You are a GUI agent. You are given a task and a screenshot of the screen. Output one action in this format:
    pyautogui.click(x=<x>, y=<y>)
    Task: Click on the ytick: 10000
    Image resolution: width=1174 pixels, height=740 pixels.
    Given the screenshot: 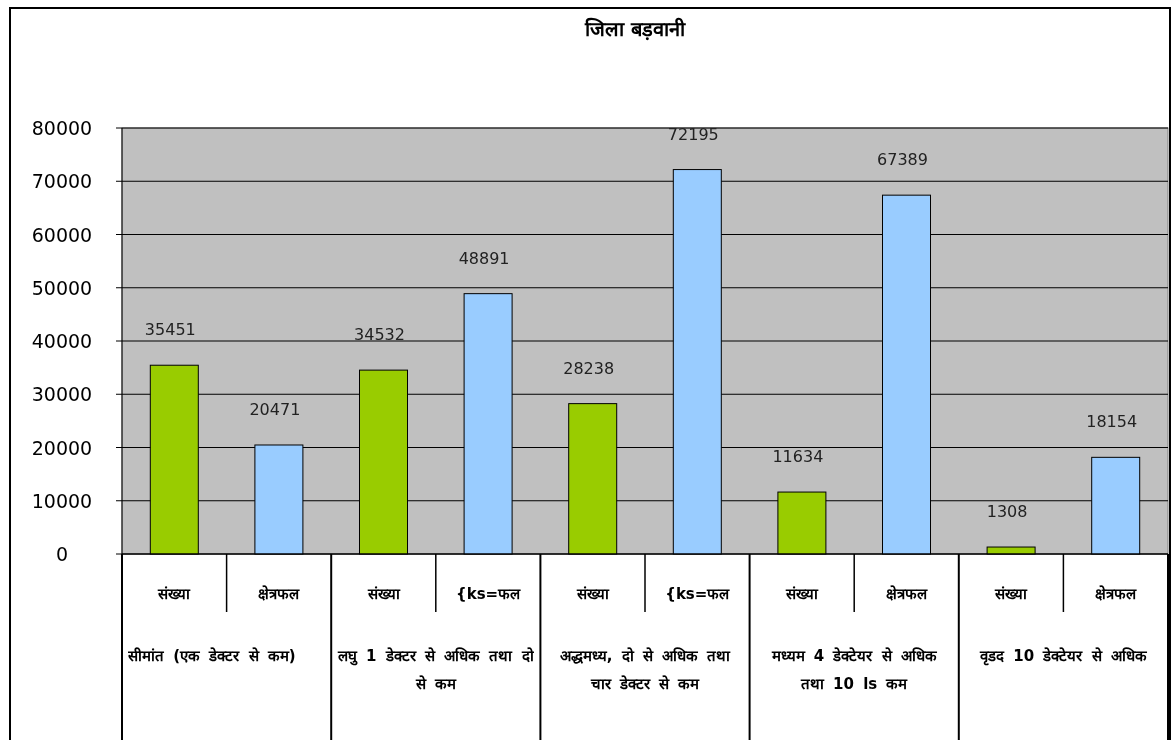 What is the action you would take?
    pyautogui.click(x=62, y=500)
    